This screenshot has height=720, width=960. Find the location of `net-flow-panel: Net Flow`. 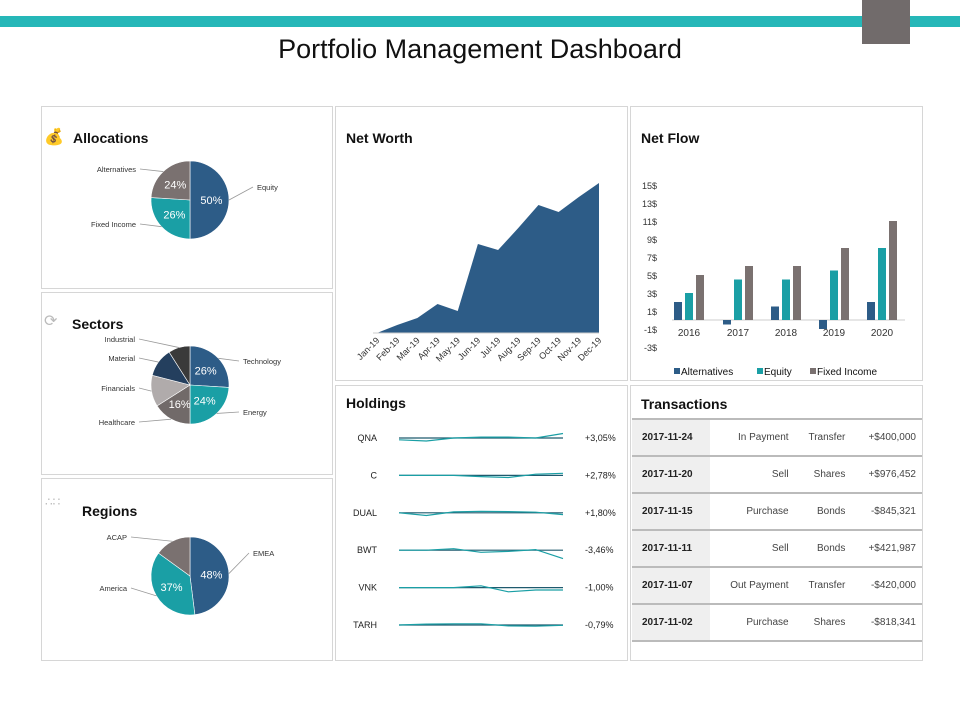

net-flow-panel: Net Flow is located at coordinates (776, 243).